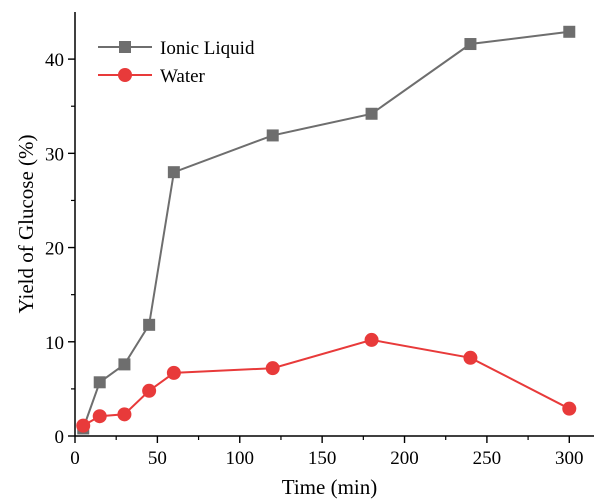 Image resolution: width=594 pixels, height=500 pixels. Describe the element at coordinates (404, 458) in the screenshot. I see `x-tick-label: 200` at that location.